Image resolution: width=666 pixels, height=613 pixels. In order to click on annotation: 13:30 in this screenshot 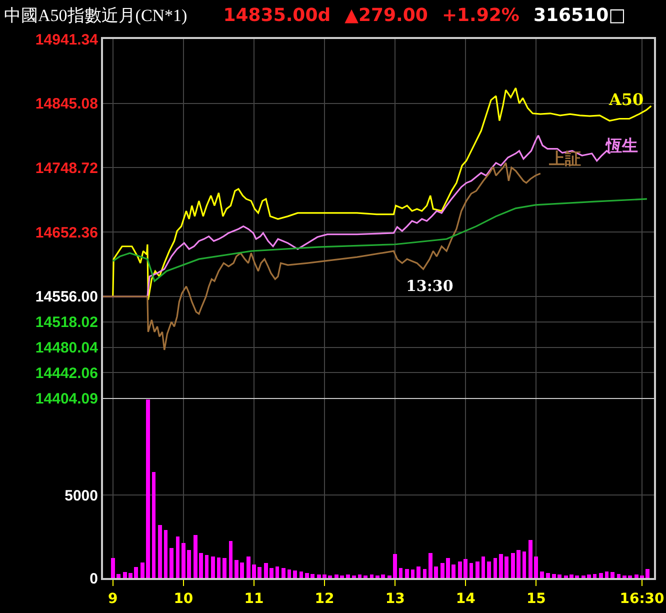, I will do `click(430, 286)`.